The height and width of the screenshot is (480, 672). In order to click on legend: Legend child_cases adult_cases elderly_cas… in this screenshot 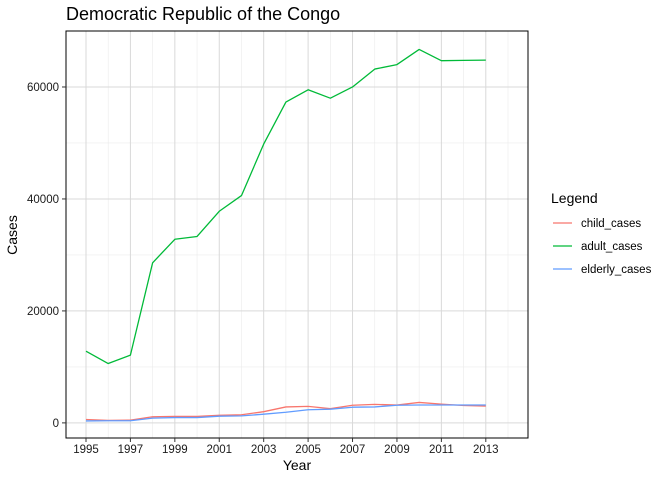, I will do `click(601, 233)`.